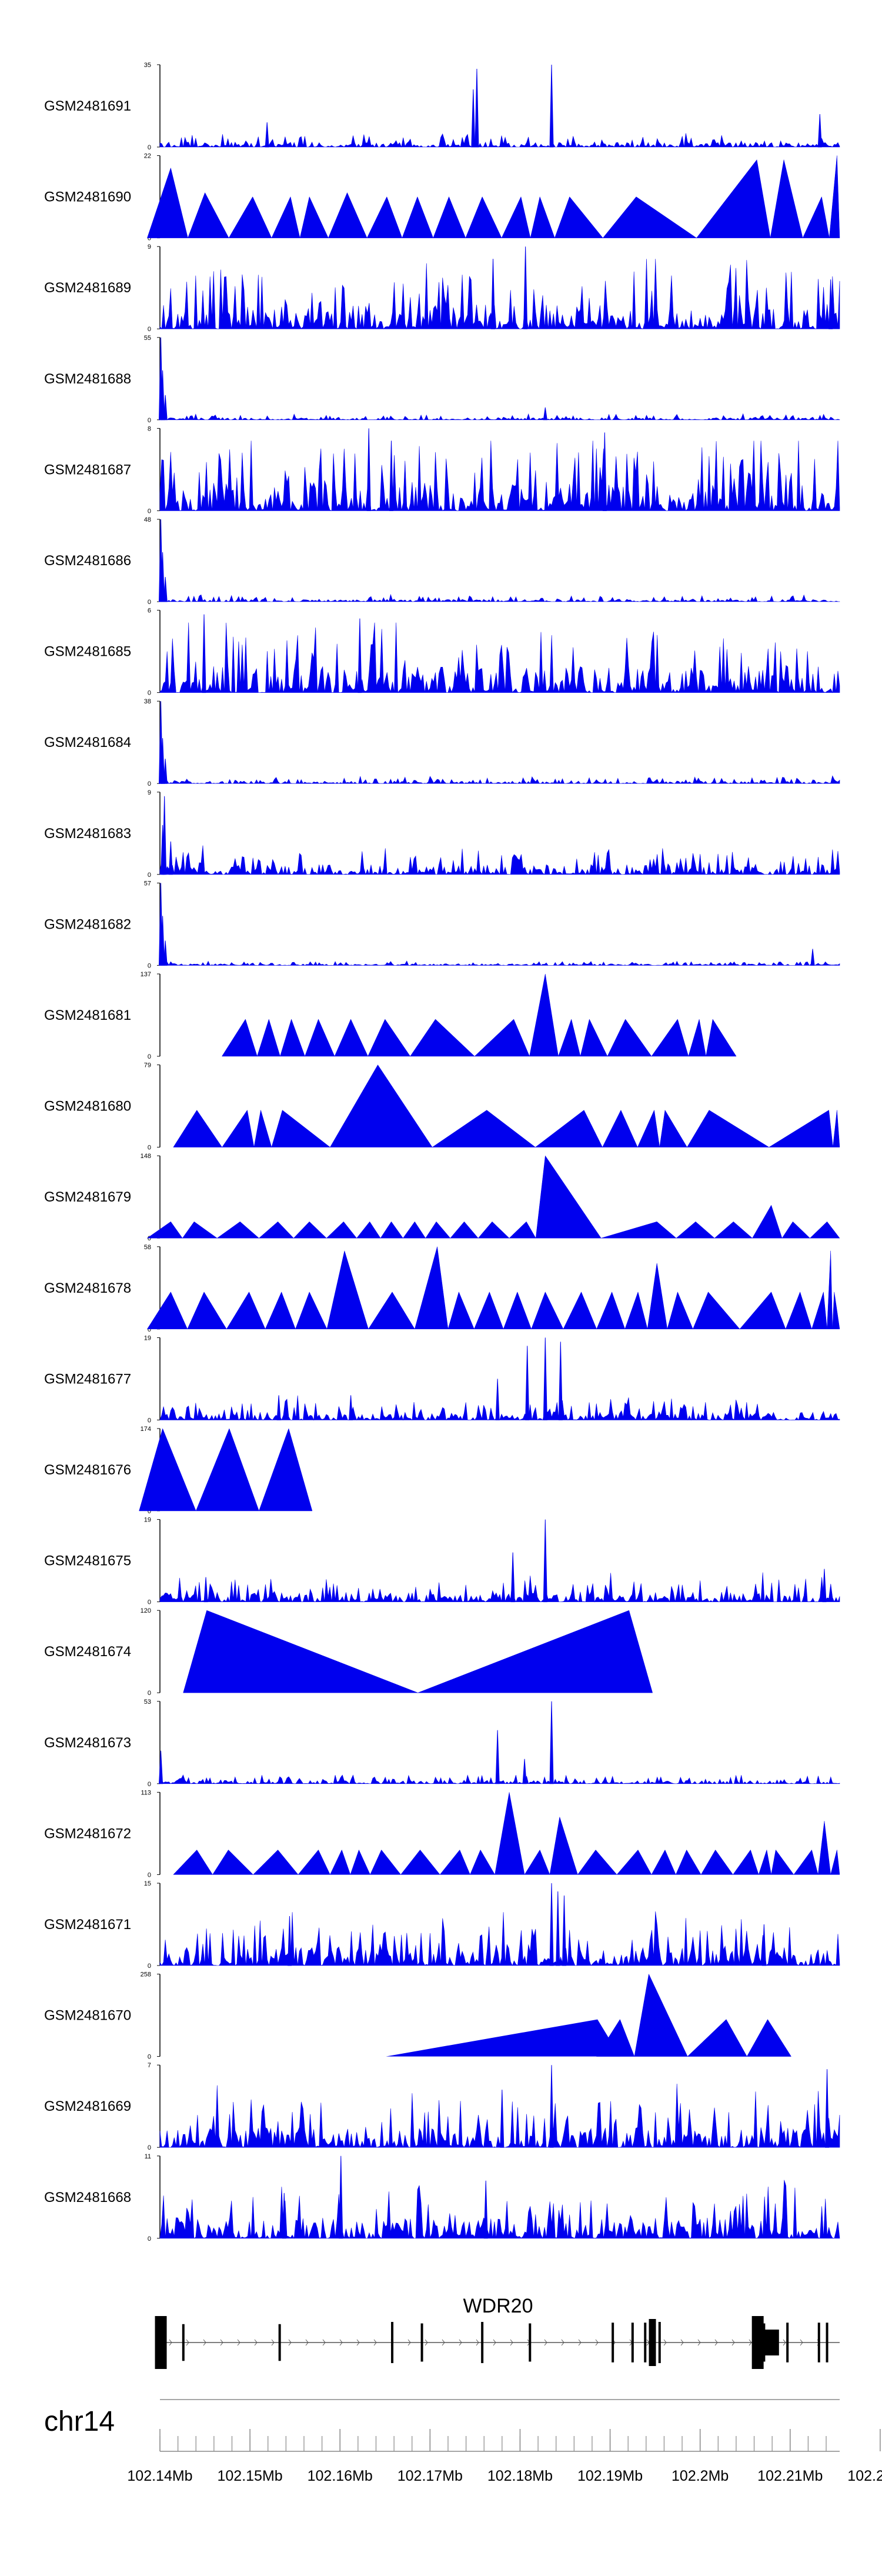  I want to click on y-max-label: 11, so click(148, 2156).